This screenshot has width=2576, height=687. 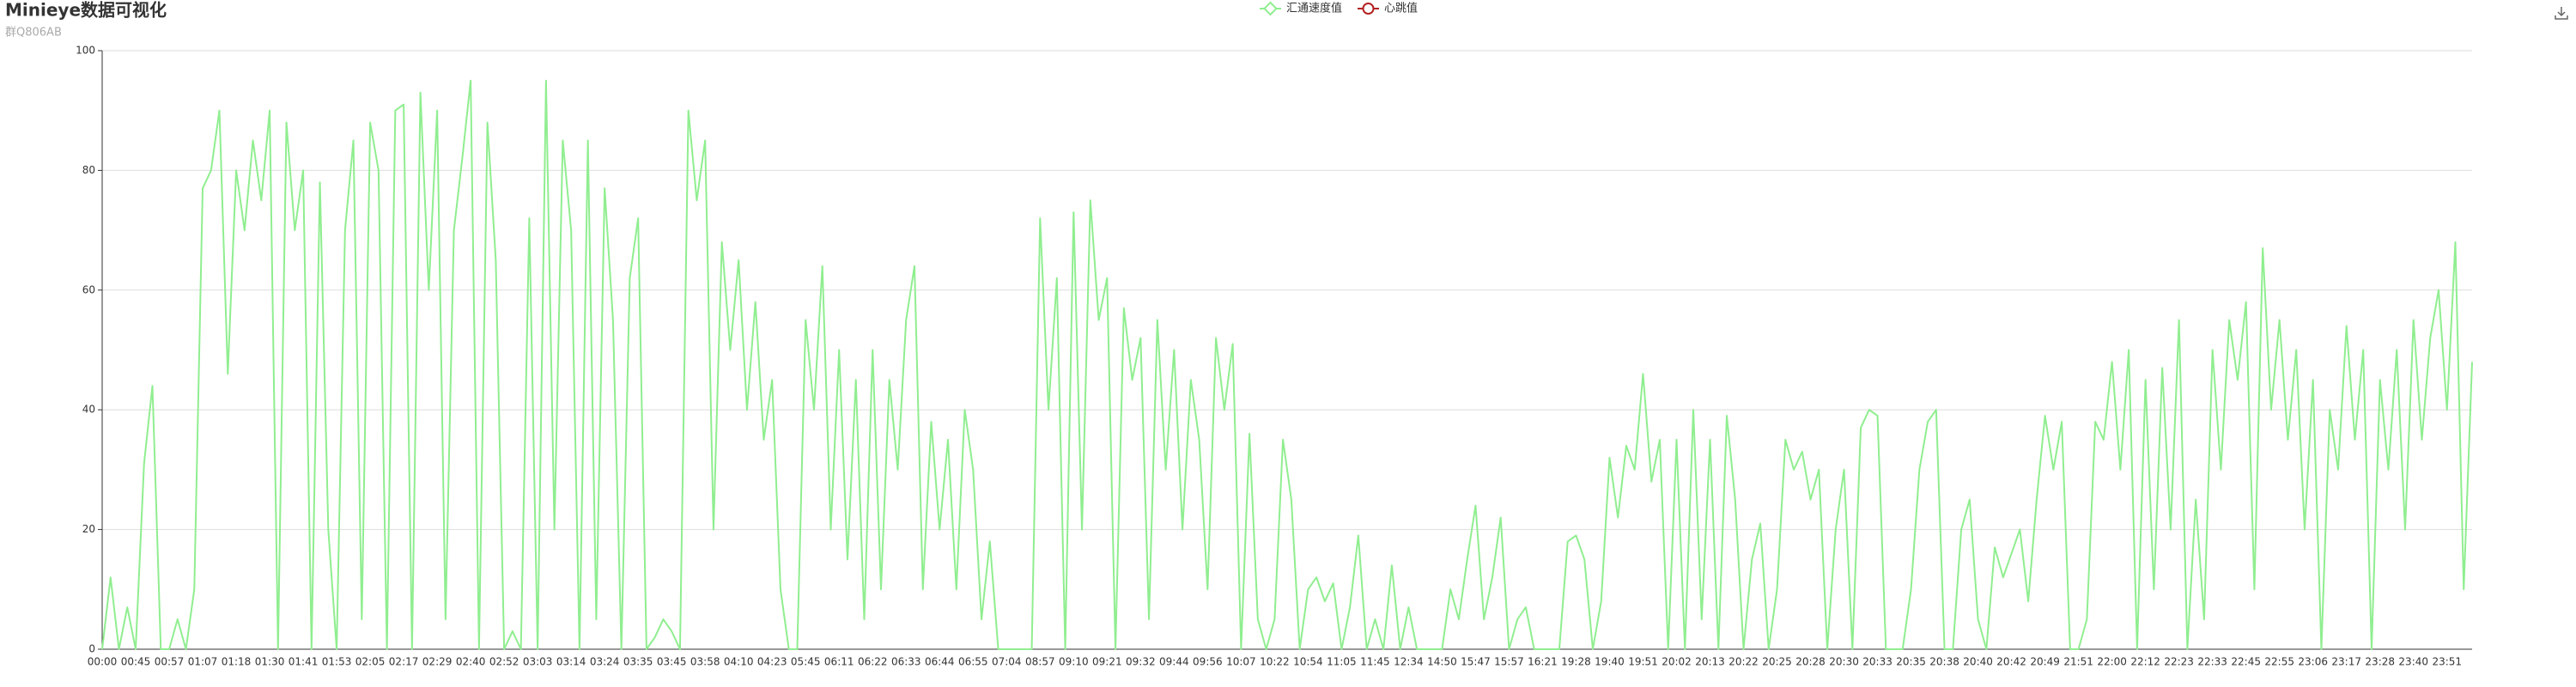 I want to click on x-tick-label: 20:40, so click(x=1978, y=662).